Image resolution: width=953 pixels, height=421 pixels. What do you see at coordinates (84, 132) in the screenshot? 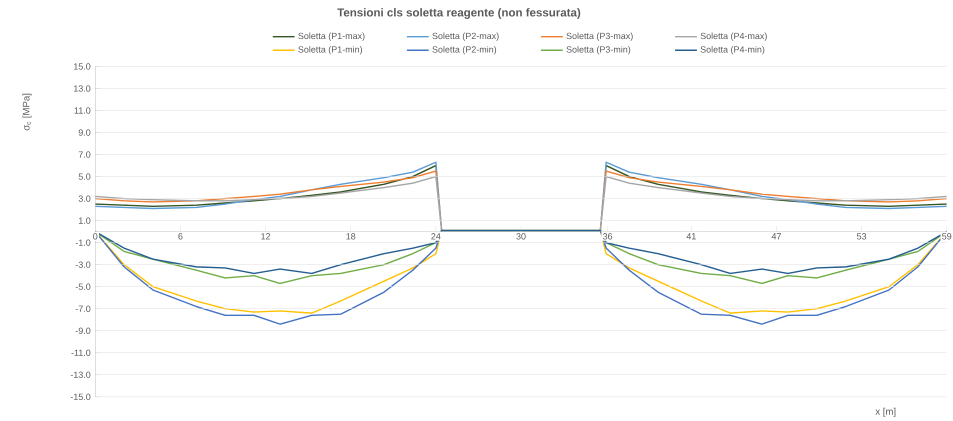
I see `y-tick-label: 9.0` at bounding box center [84, 132].